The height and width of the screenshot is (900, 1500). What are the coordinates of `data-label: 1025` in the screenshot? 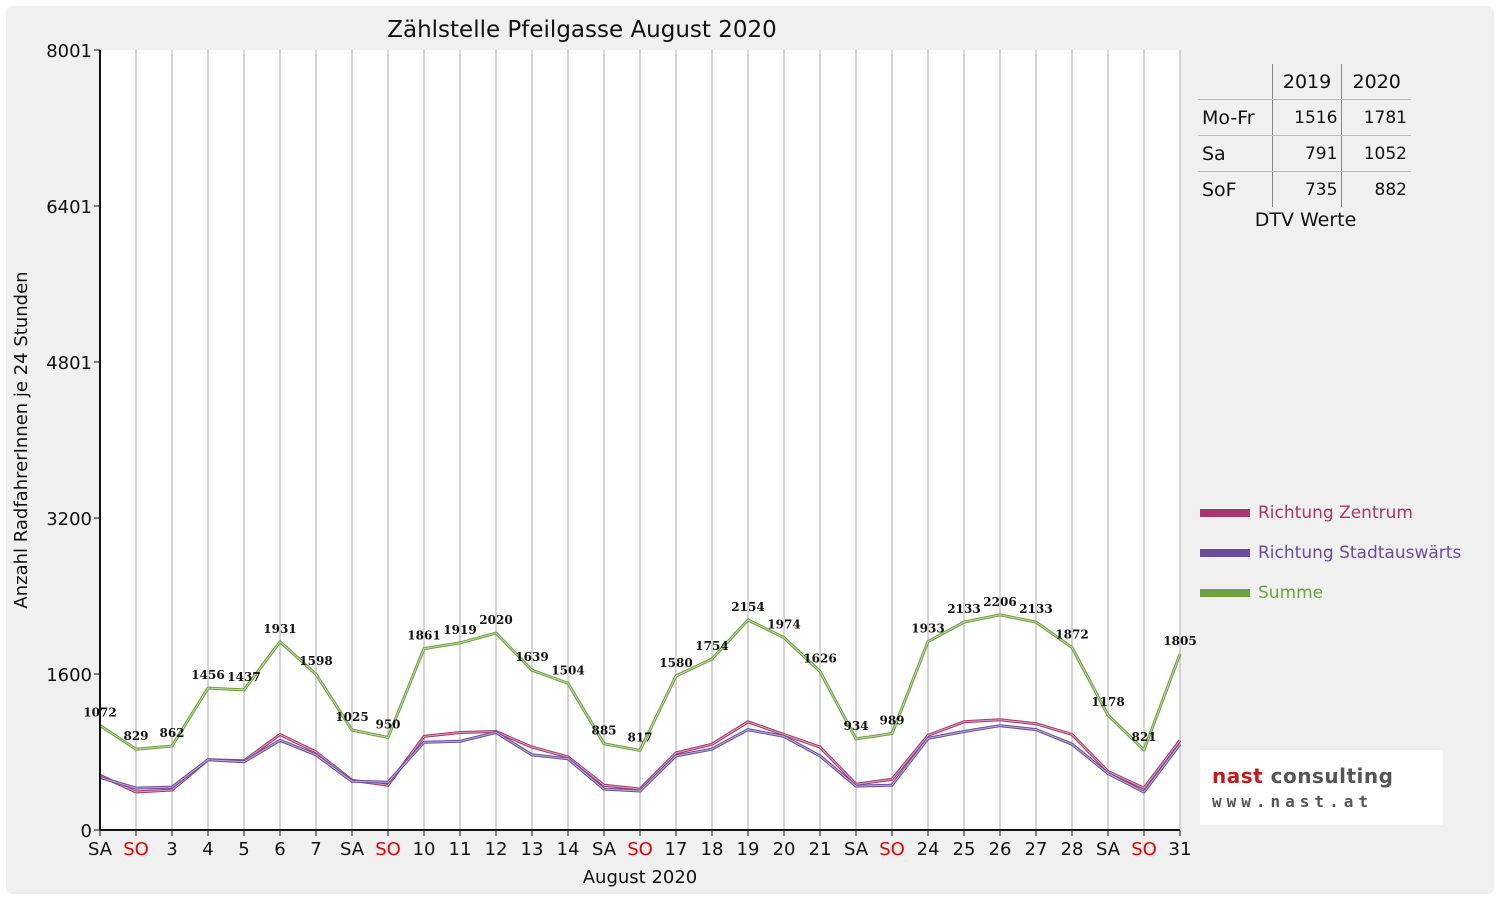 It's located at (351, 717).